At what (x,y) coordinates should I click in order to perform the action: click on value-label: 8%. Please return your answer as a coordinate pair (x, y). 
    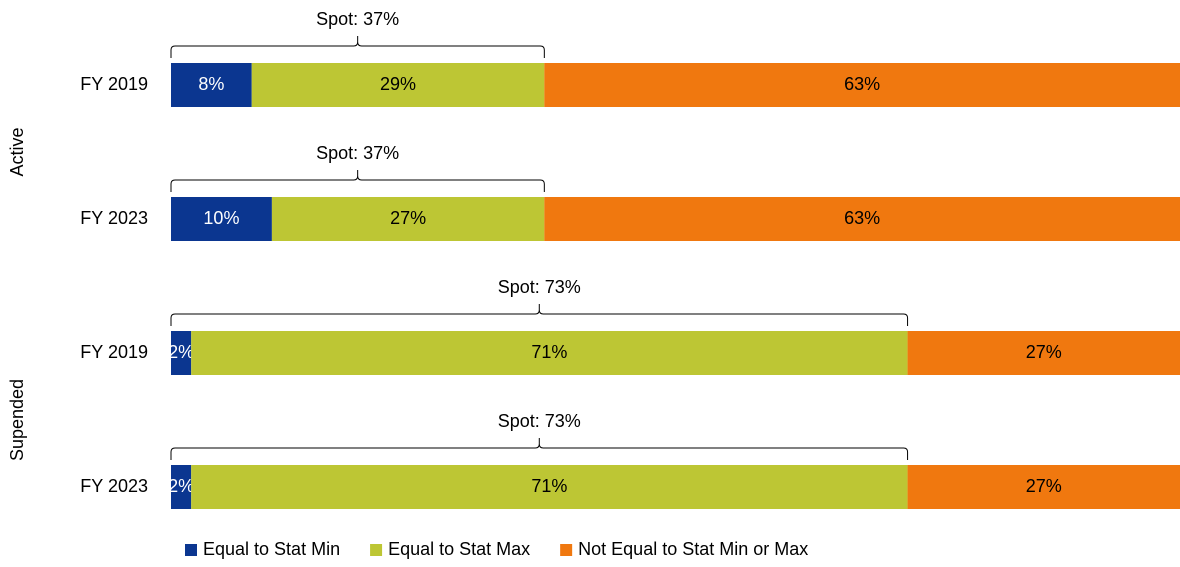
    Looking at the image, I should click on (211, 84).